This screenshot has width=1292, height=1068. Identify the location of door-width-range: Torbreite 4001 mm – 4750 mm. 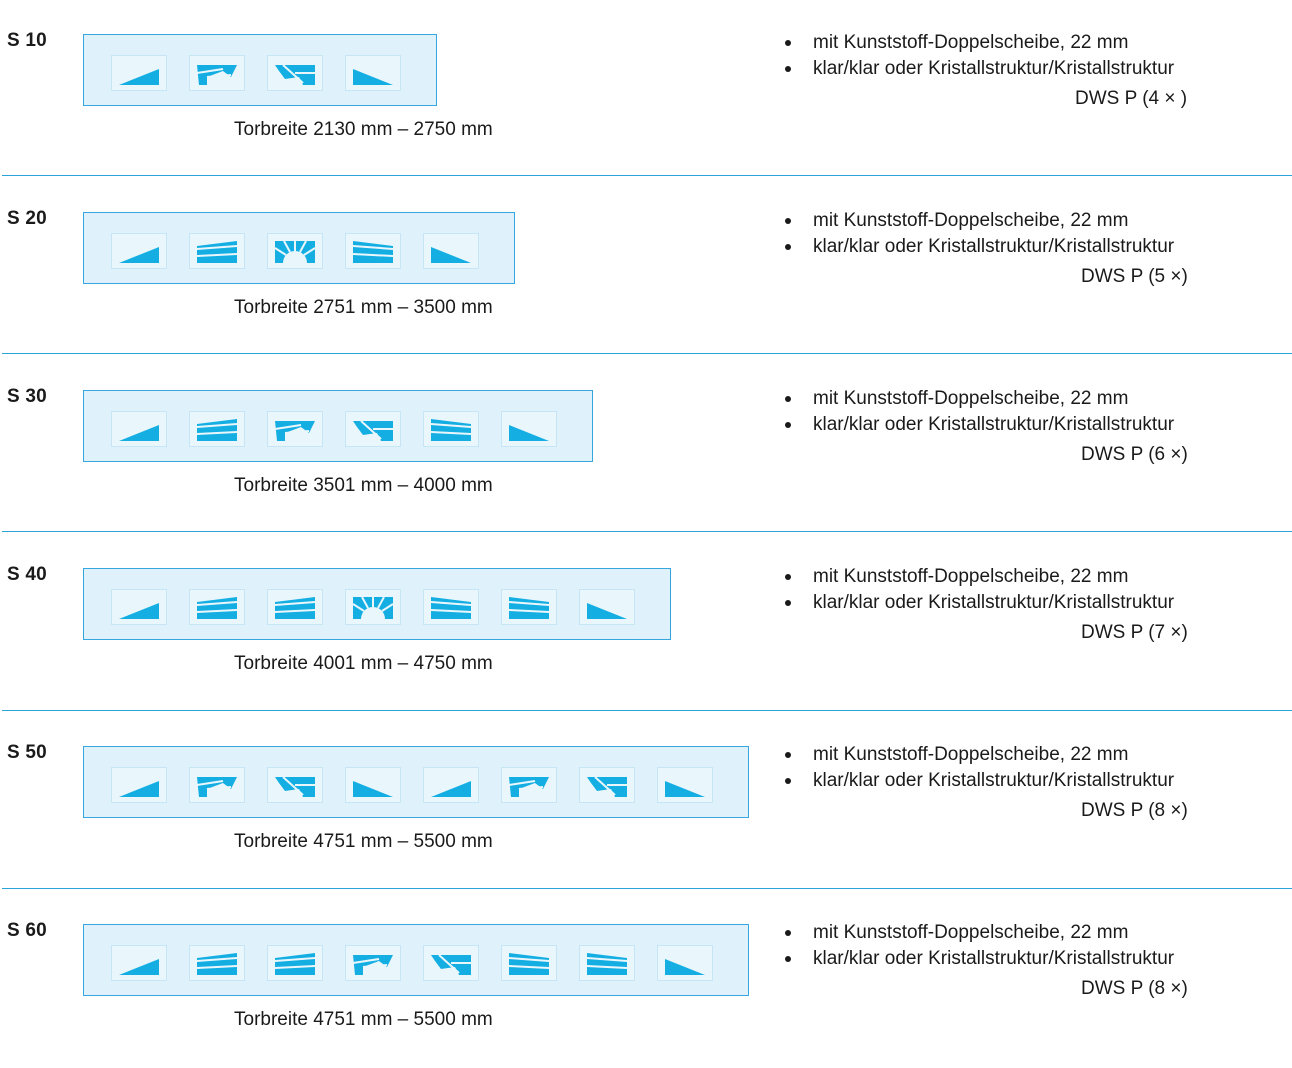
(363, 663).